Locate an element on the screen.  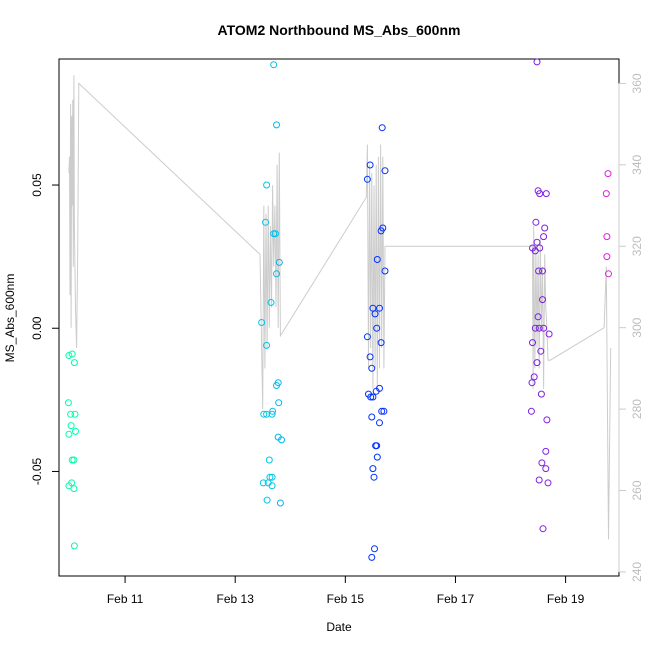
chart-title: ATOM2 Northbound MS_Abs_600nm is located at coordinates (339, 30).